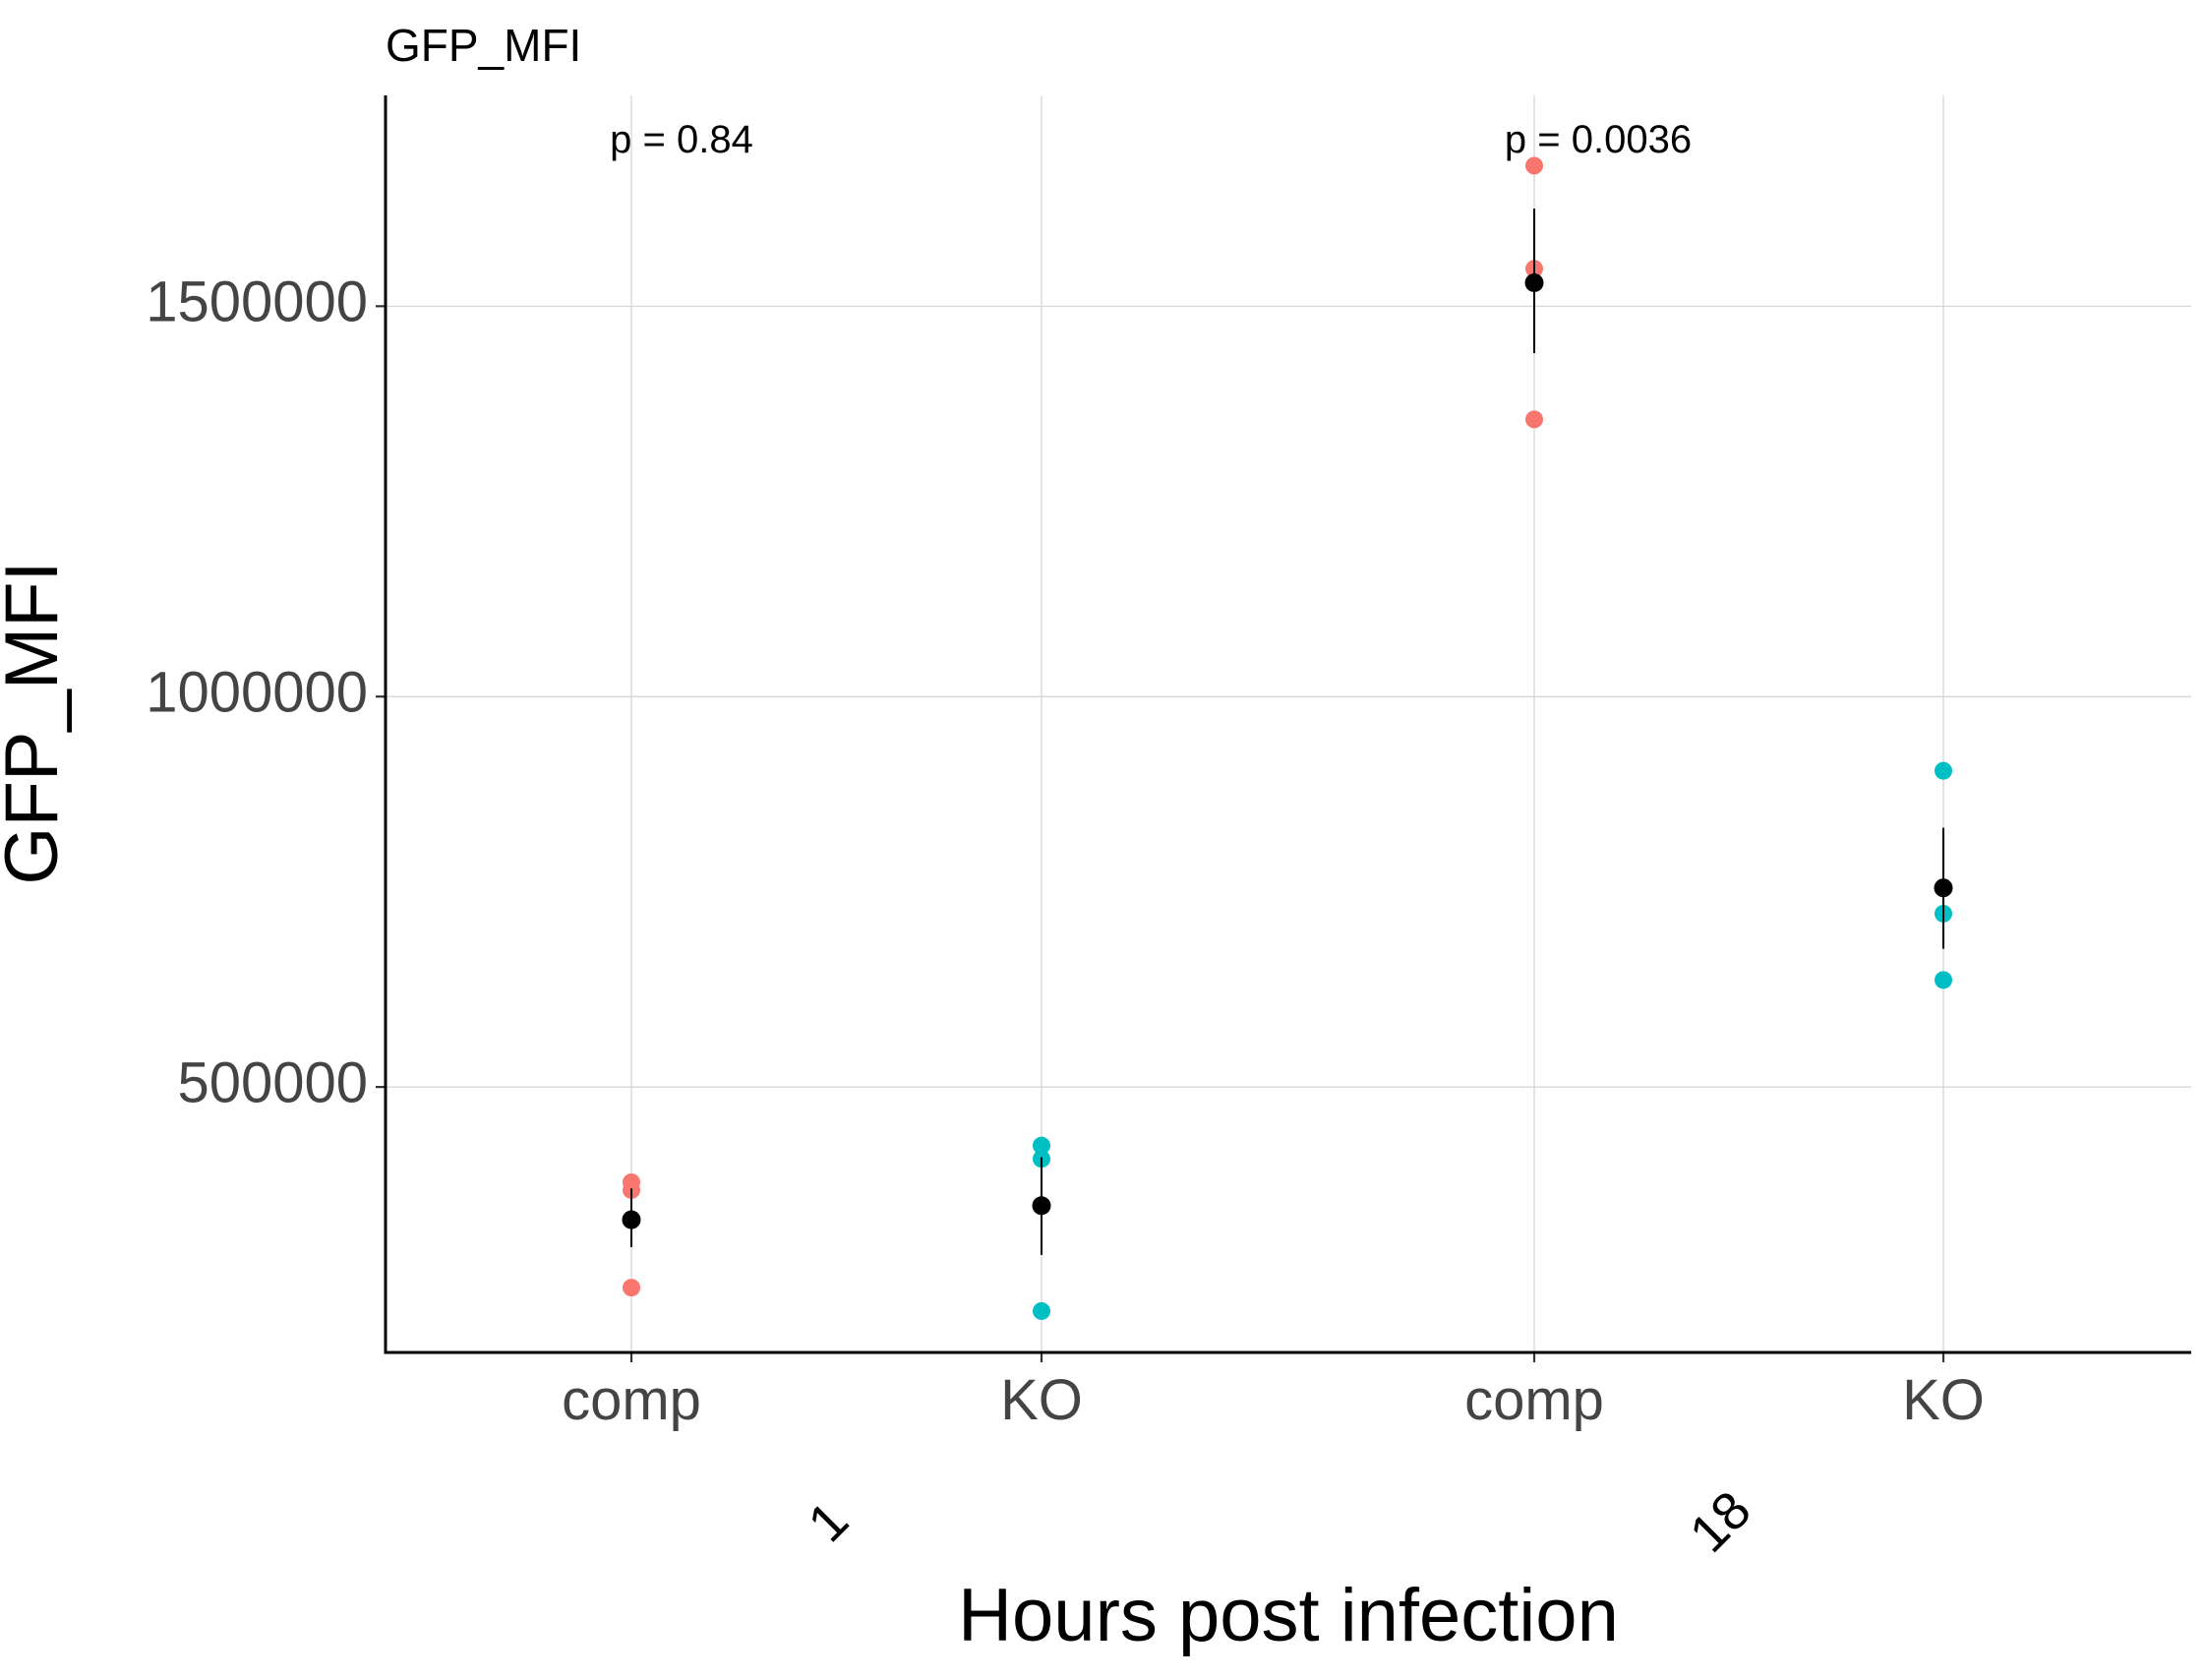 Image resolution: width=2204 pixels, height=1680 pixels. I want to click on y-axis-title: GFP_MFI, so click(37, 722).